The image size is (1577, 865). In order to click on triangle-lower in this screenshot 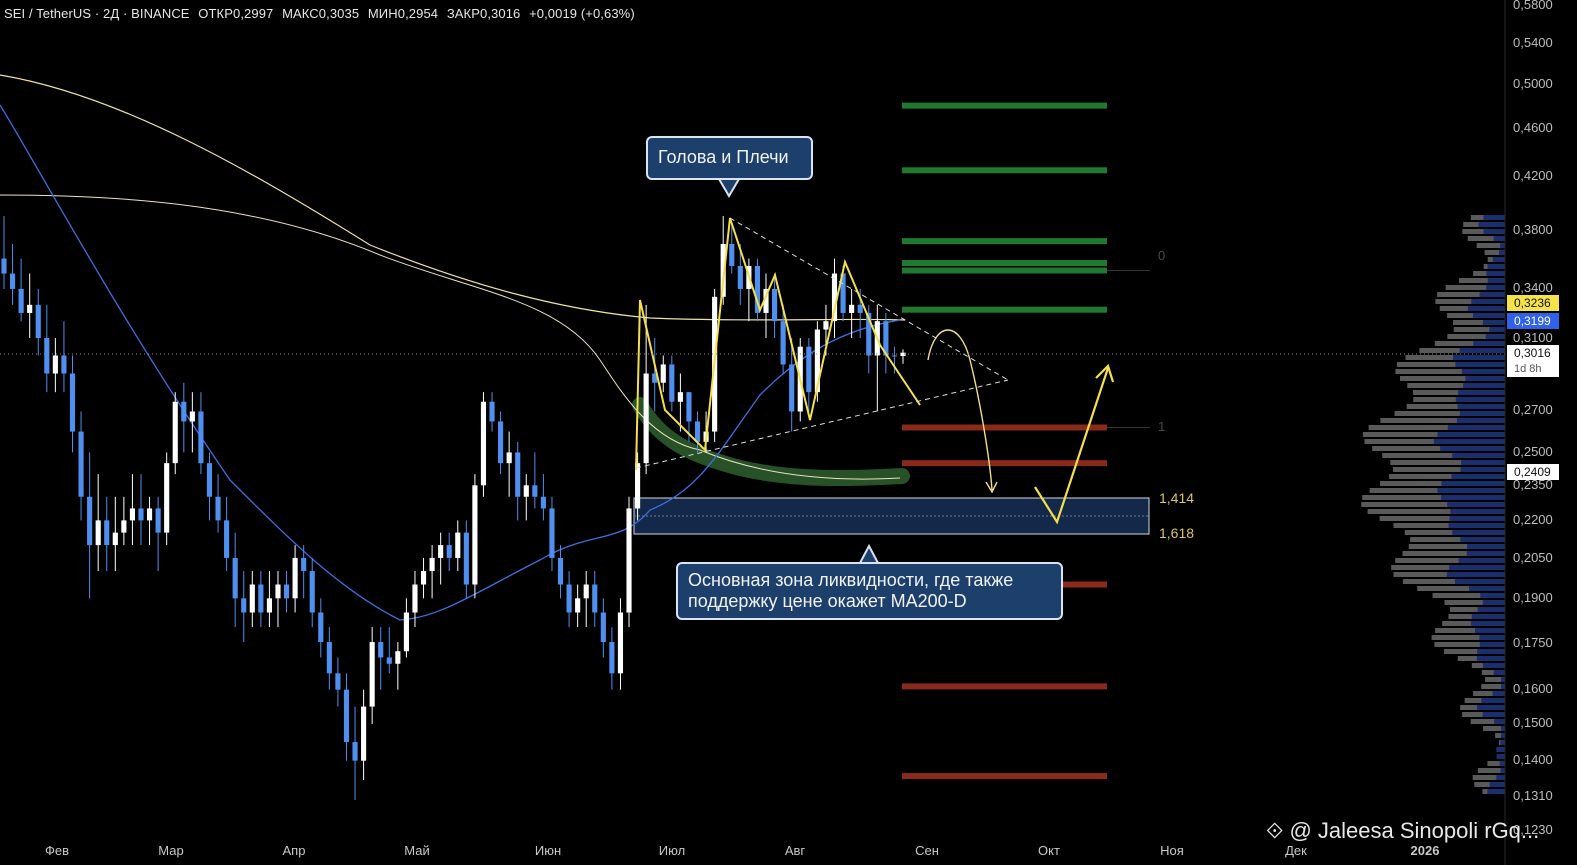, I will do `click(822, 424)`.